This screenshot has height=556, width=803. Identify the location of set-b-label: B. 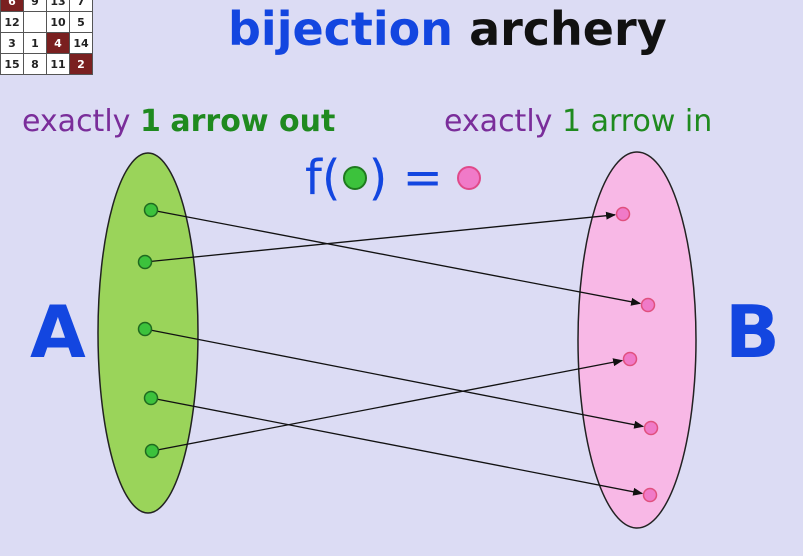
(752, 332).